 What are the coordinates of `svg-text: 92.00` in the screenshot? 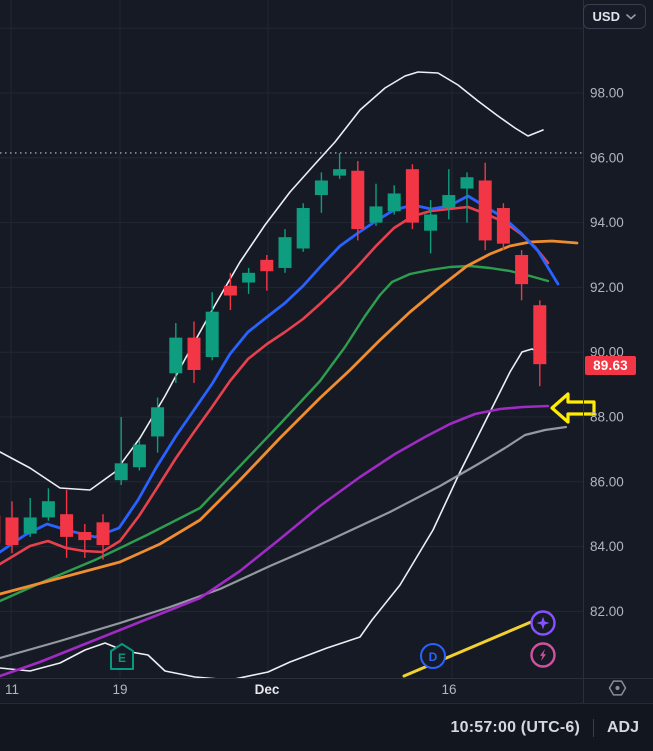 It's located at (607, 287).